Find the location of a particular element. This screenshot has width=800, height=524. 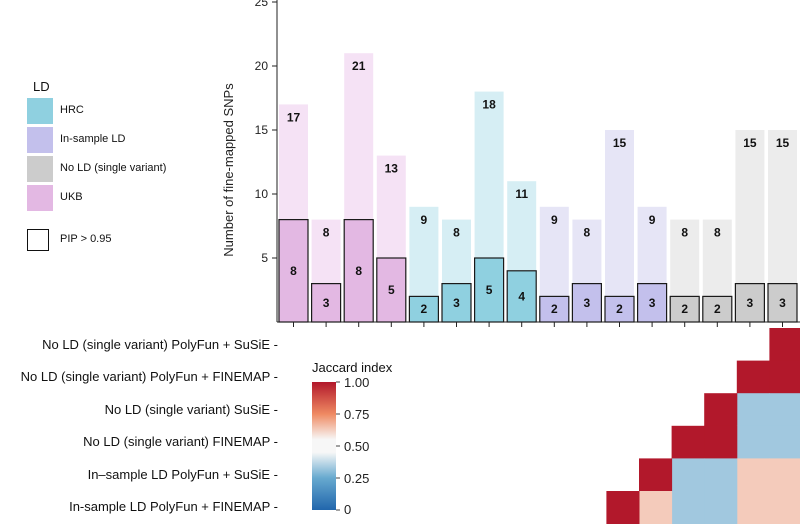

legend-swatch-in-sample-ld is located at coordinates (40, 140).